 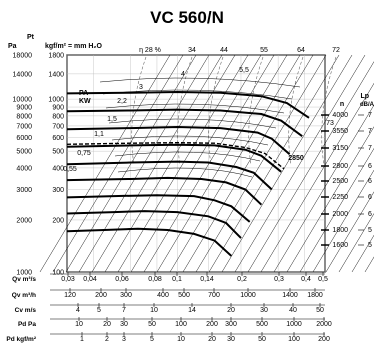 I want to click on y-tick-label-pa: 18000, so click(x=23, y=56).